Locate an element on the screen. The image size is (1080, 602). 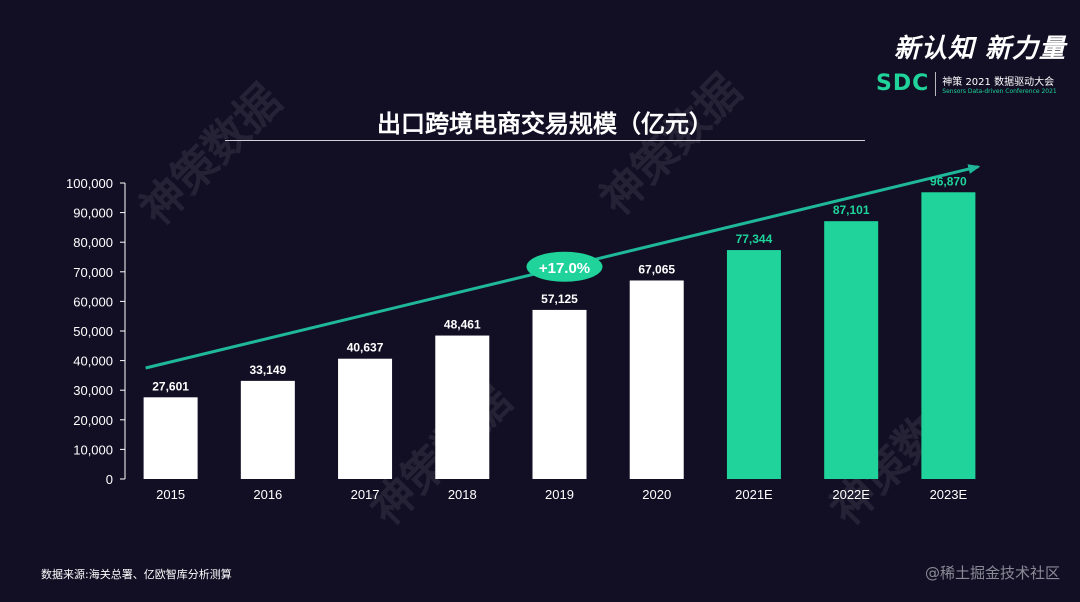
x-tick-label: 2021E is located at coordinates (754, 494).